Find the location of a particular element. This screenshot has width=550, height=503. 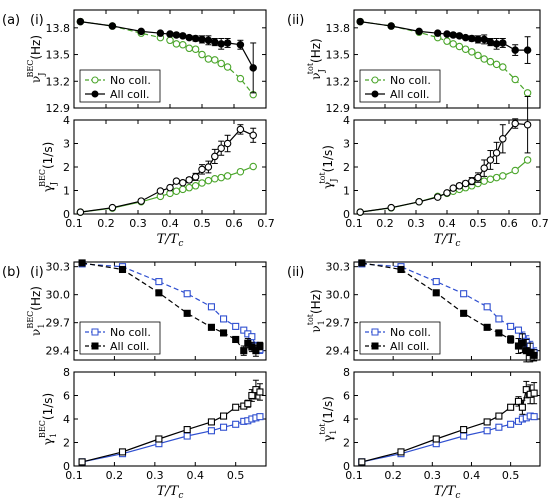

x-tick-label: 0.2 is located at coordinates (115, 475).